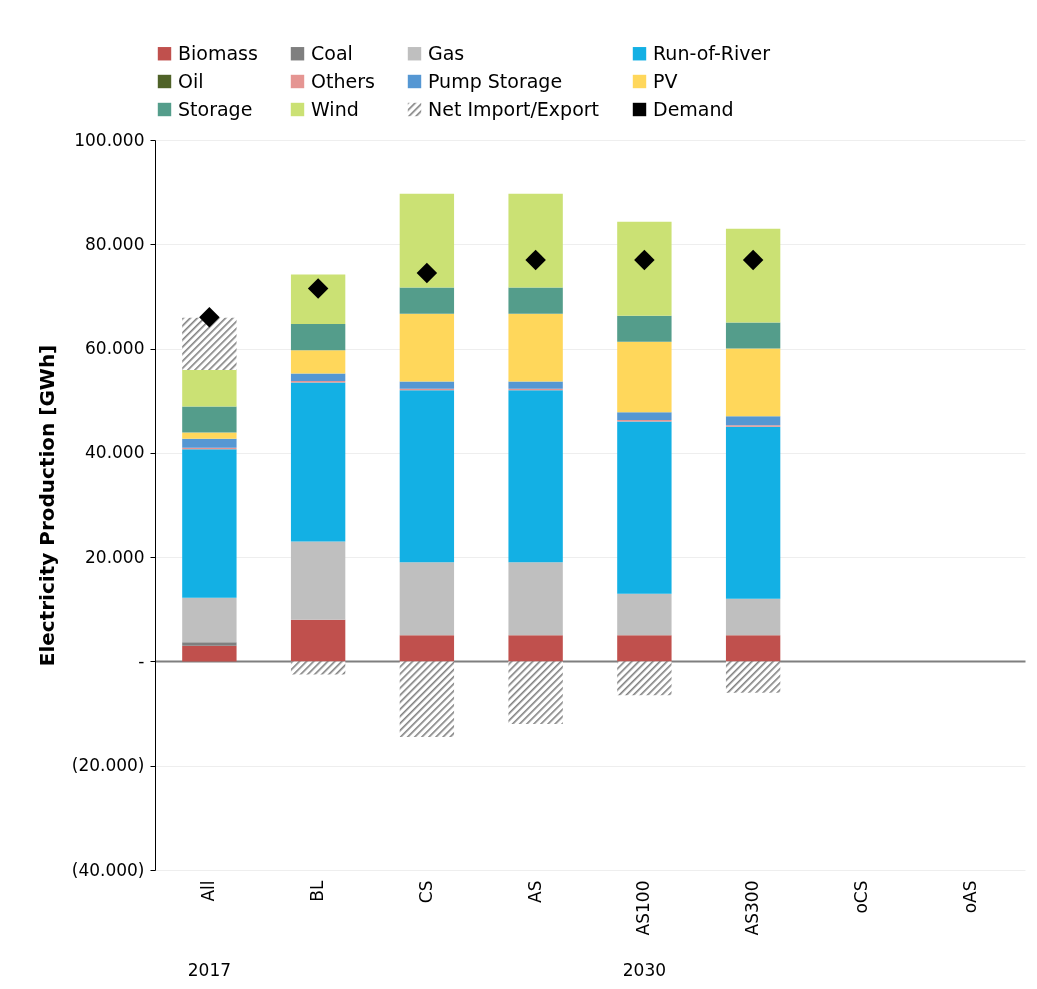 The height and width of the screenshot is (989, 1037). Describe the element at coordinates (665, 80) in the screenshot. I see `legend-label: PV` at that location.